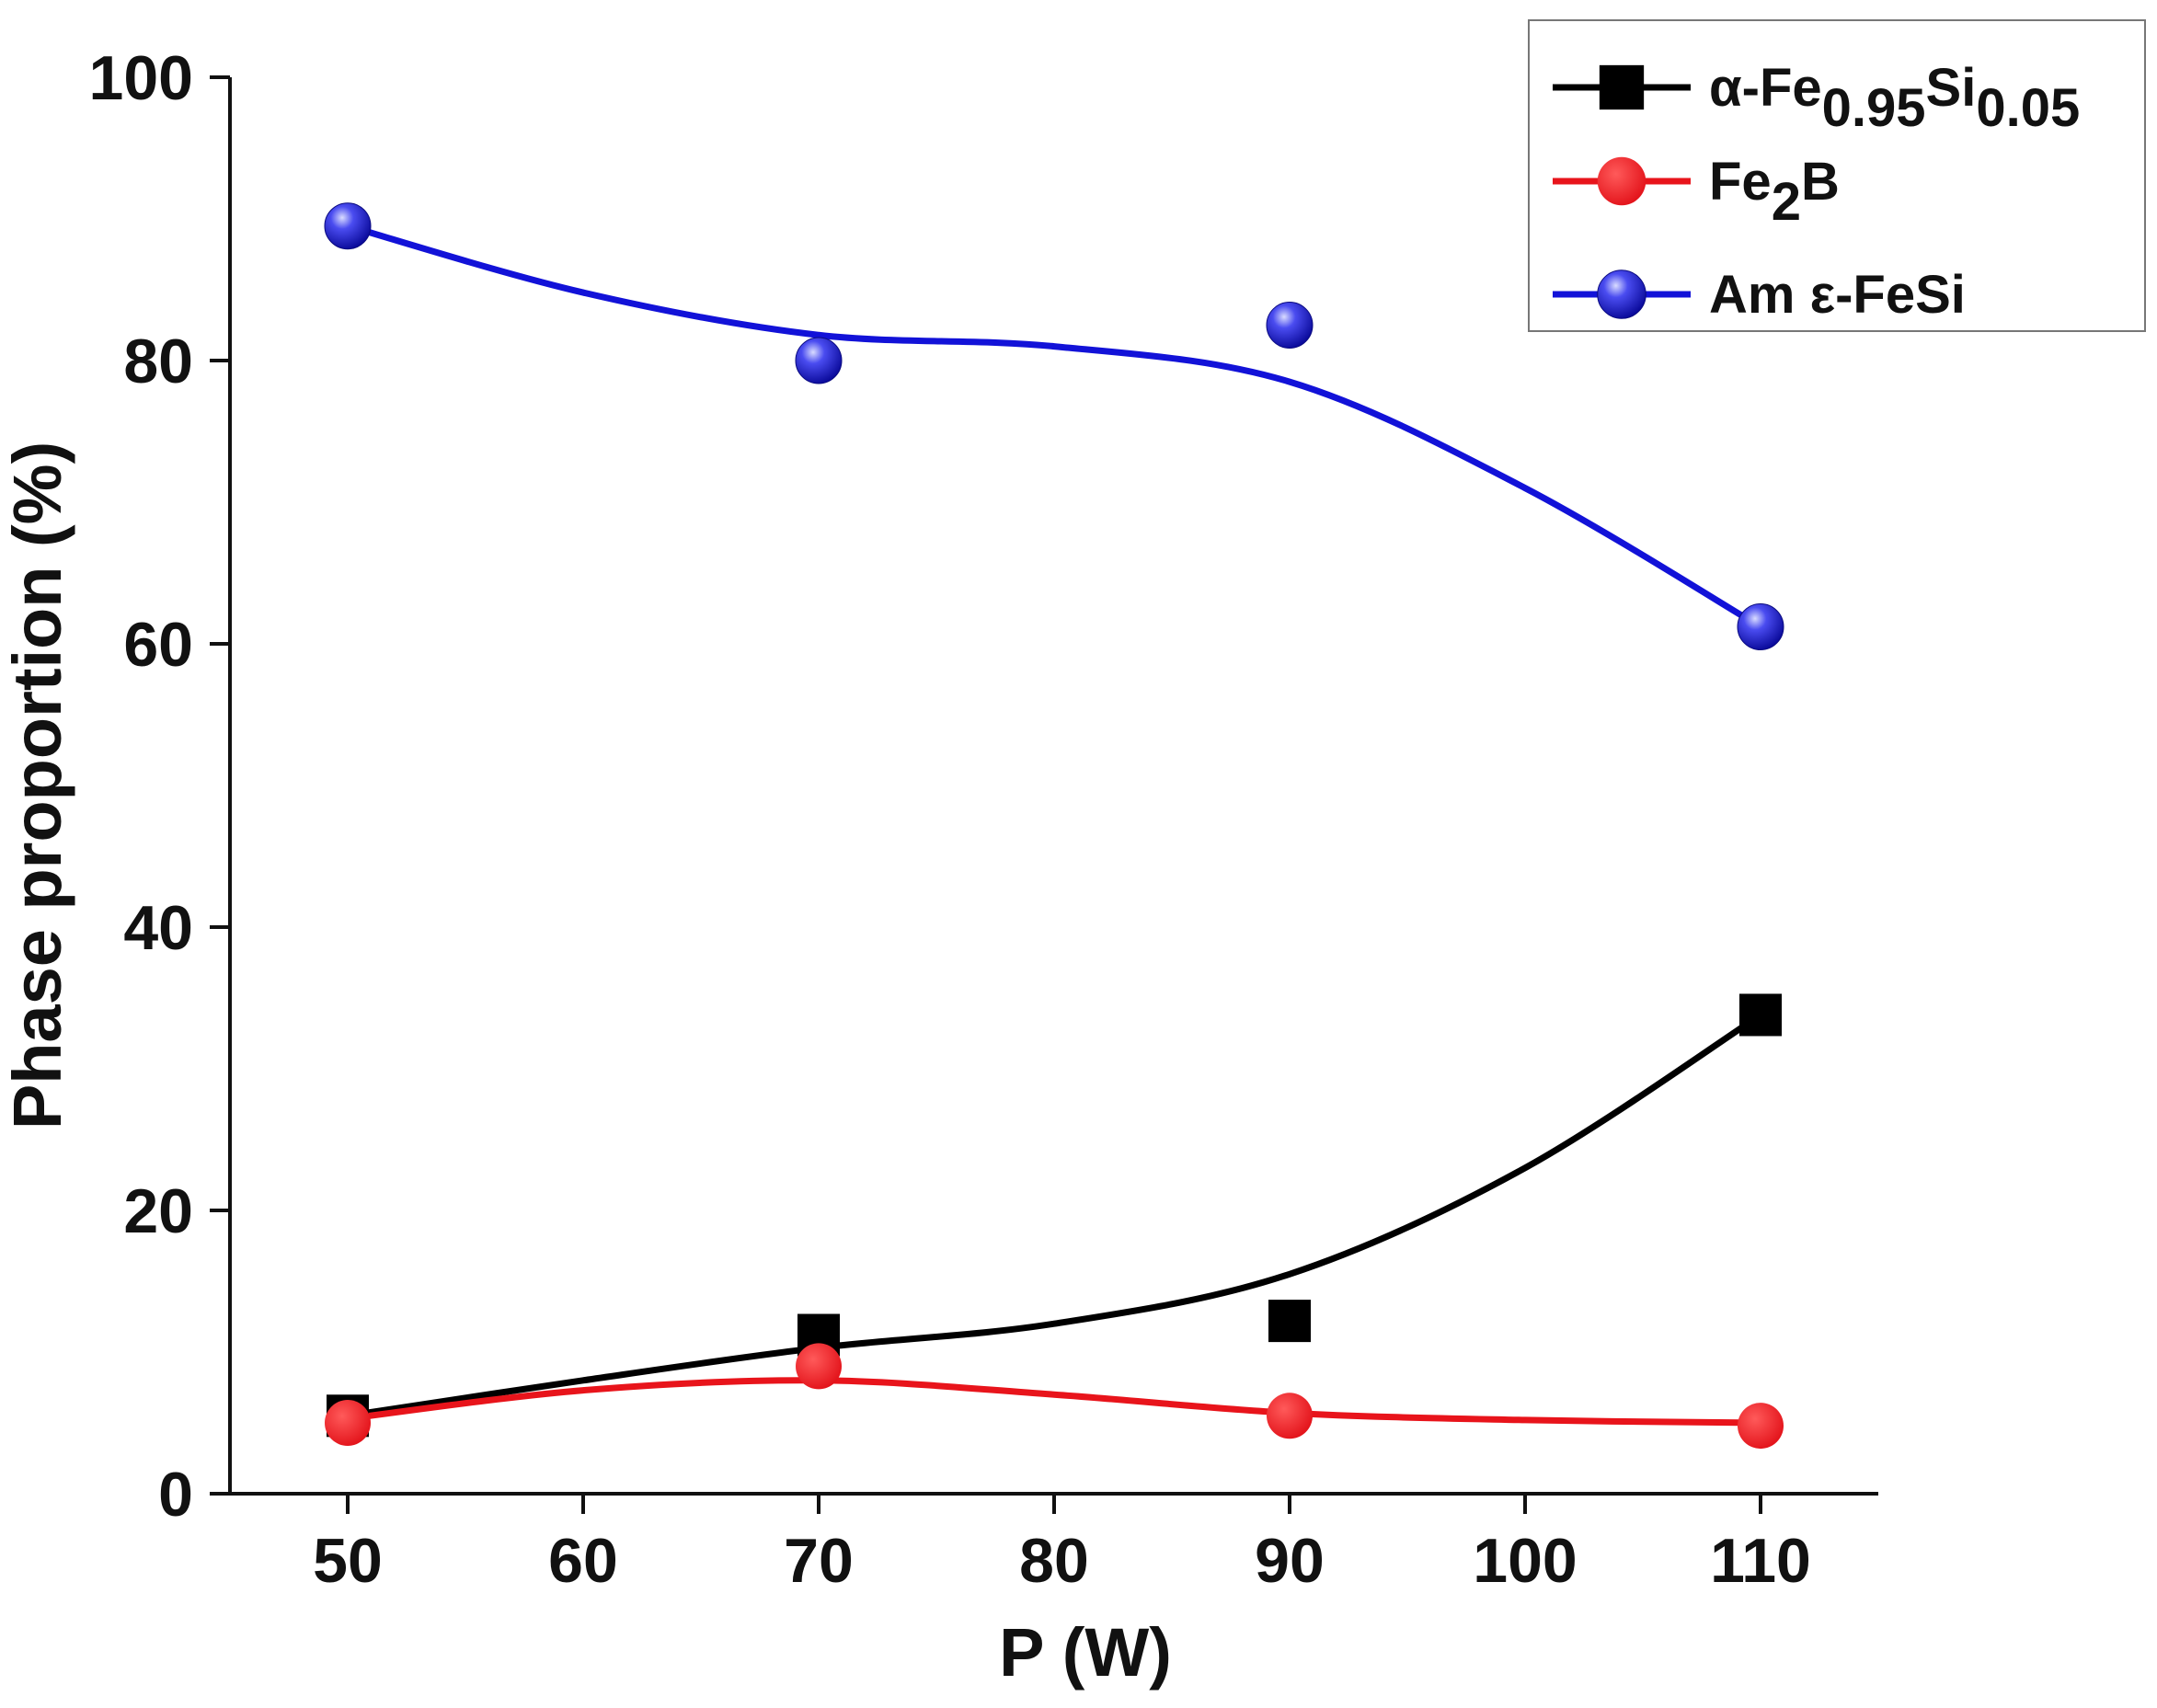 This screenshot has width=2157, height=1708. Describe the element at coordinates (175, 1495) in the screenshot. I see `y-tick-label: 0` at that location.